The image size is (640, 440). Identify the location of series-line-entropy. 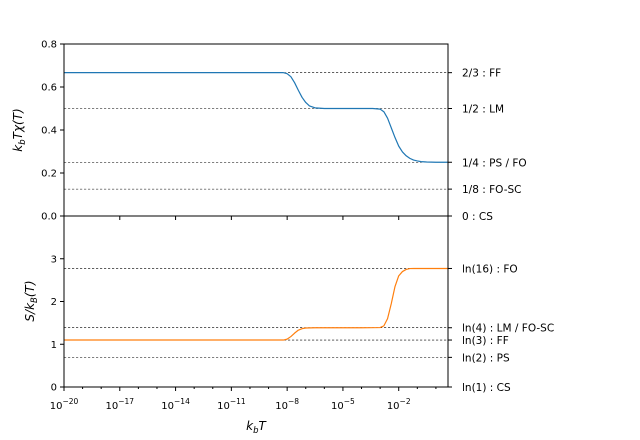
(256, 304).